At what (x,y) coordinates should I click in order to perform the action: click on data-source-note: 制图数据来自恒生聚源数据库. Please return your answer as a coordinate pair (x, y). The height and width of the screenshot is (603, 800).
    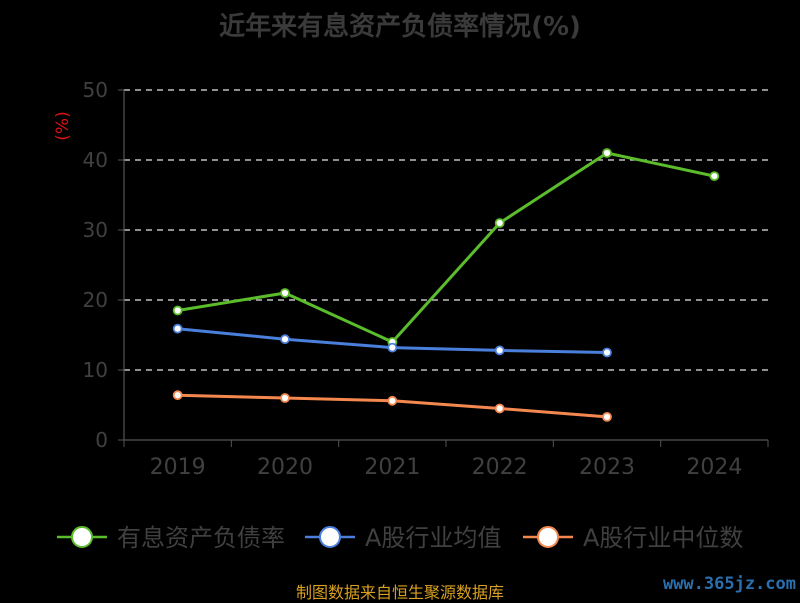
    Looking at the image, I should click on (399, 592).